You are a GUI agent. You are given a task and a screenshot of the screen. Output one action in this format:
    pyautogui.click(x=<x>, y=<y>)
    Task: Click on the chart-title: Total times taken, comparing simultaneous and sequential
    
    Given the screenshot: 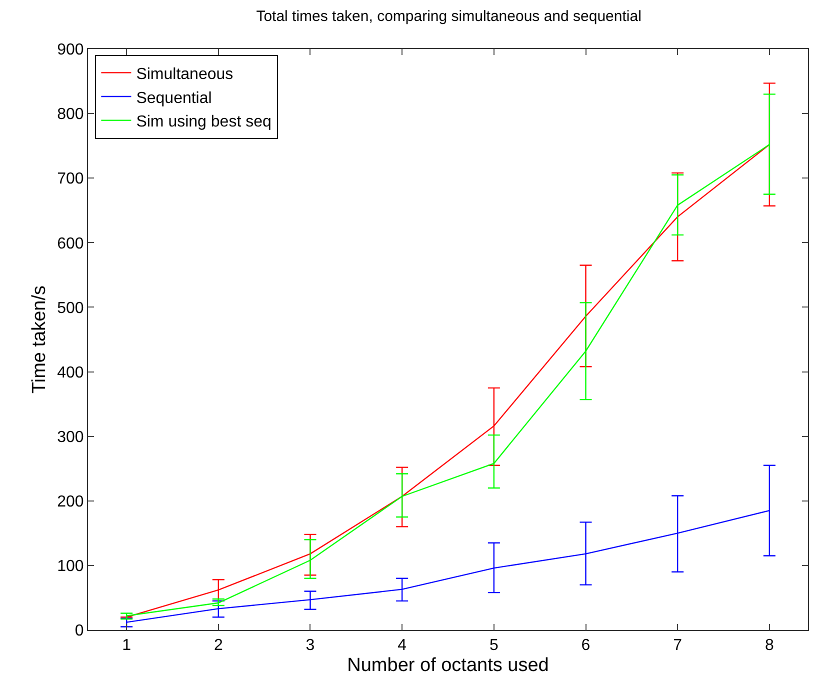 What is the action you would take?
    pyautogui.click(x=449, y=16)
    